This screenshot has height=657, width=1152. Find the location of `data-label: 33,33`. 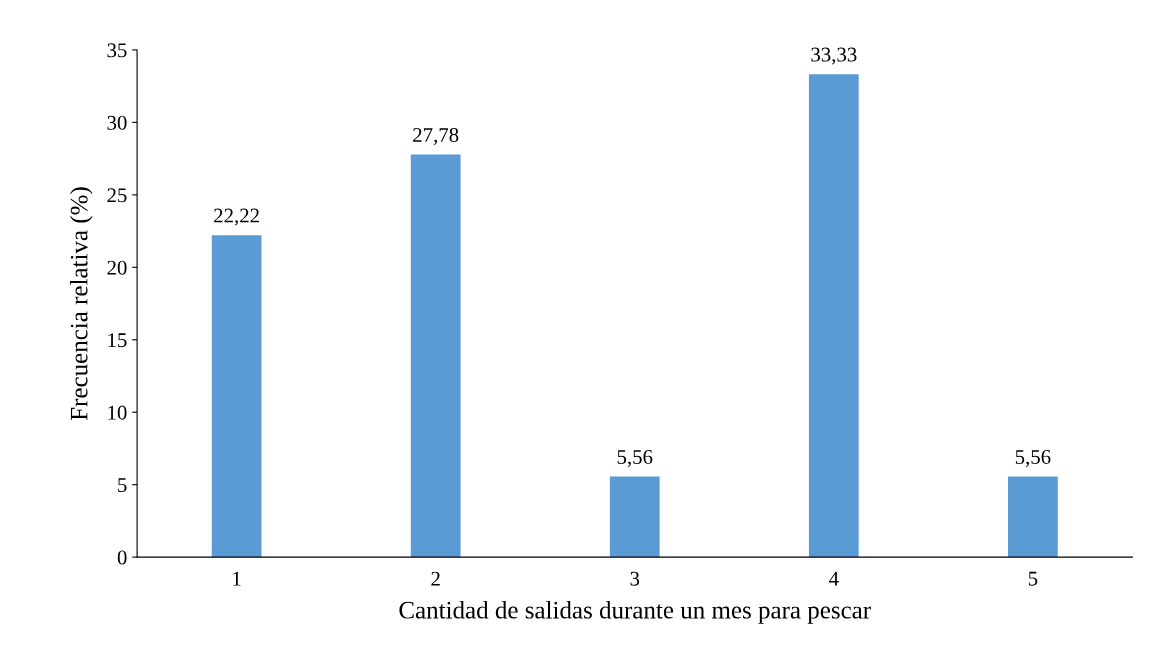

data-label: 33,33 is located at coordinates (834, 56).